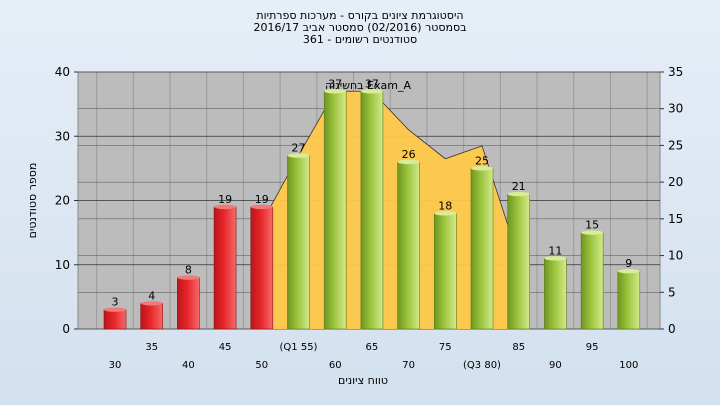 This screenshot has width=720, height=405. Describe the element at coordinates (409, 154) in the screenshot. I see `bar-value-label: 26` at that location.